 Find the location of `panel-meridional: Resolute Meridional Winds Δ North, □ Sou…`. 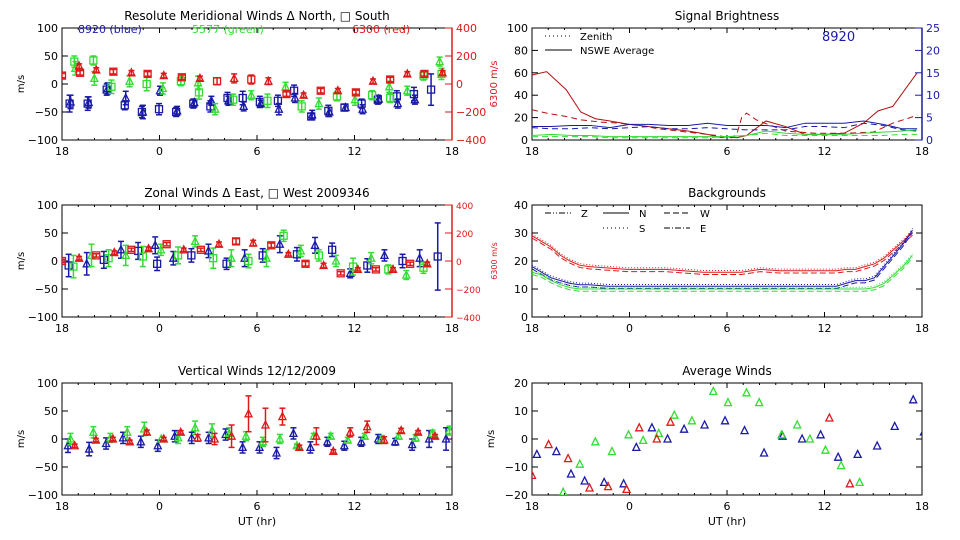

panel-meridional: Resolute Meridional Winds Δ North, □ Sou… is located at coordinates (258, 83).